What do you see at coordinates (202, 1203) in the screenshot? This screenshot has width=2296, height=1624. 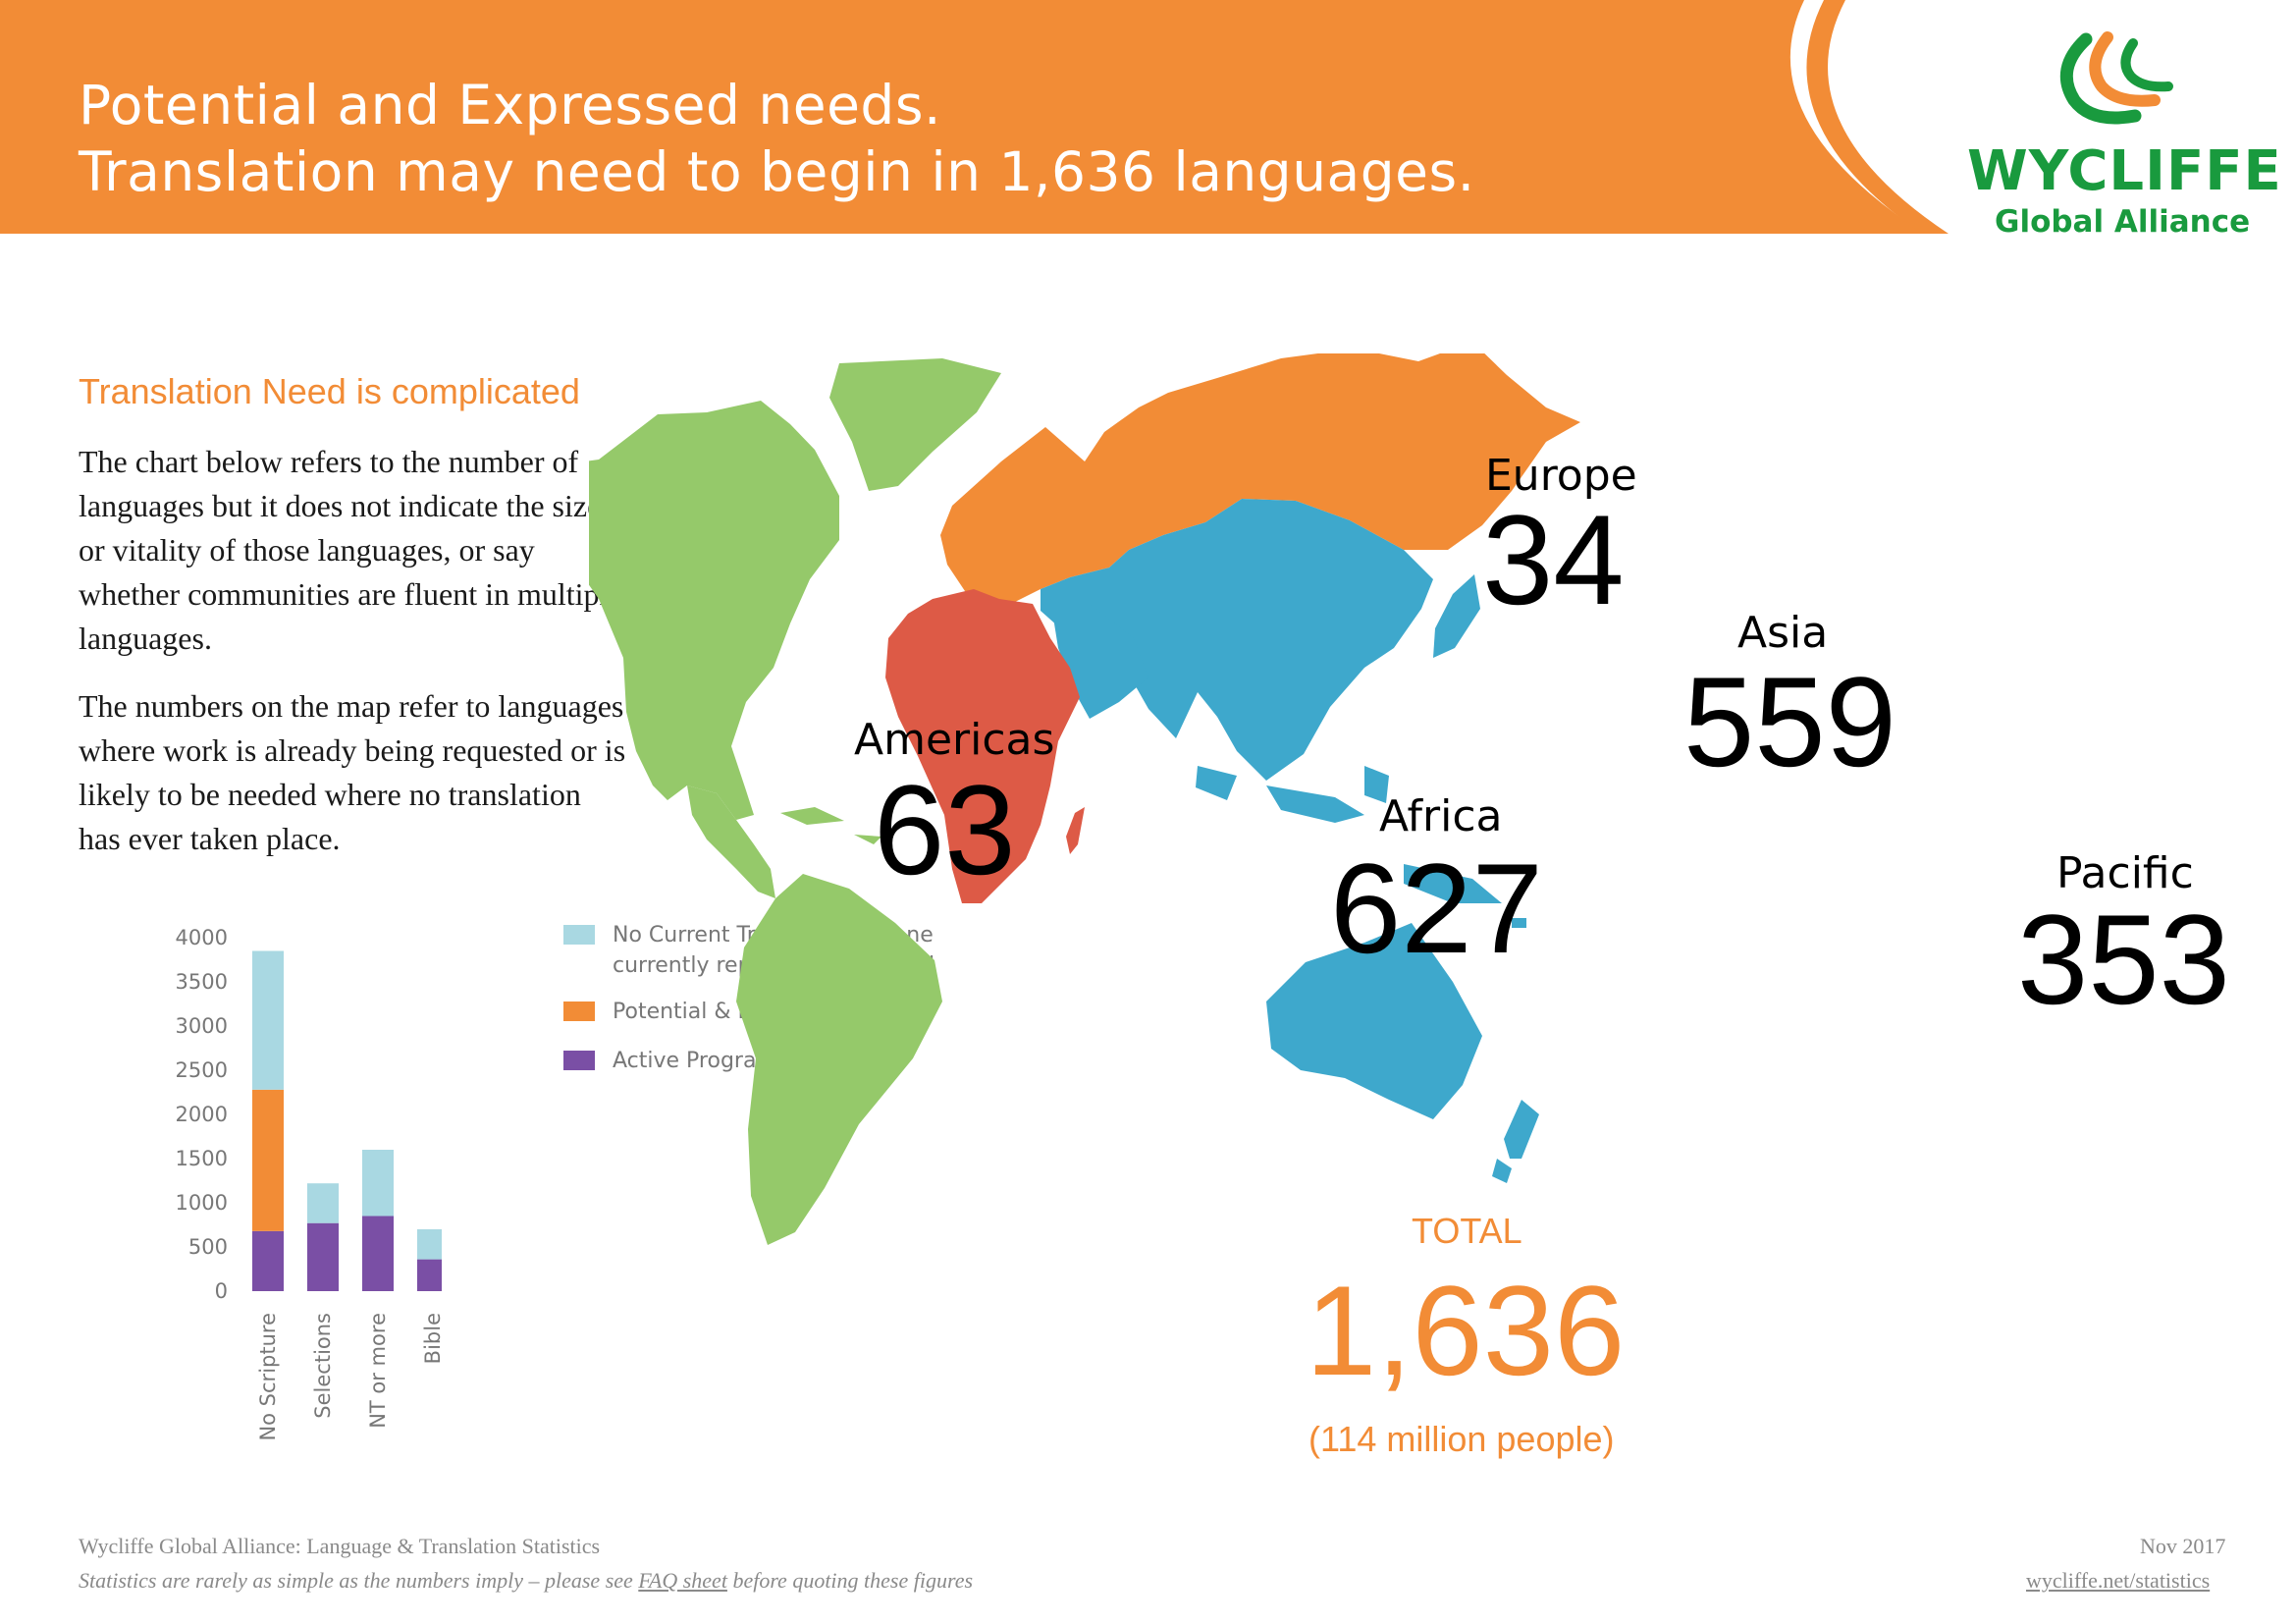 I see `y-tick-label: 1000` at bounding box center [202, 1203].